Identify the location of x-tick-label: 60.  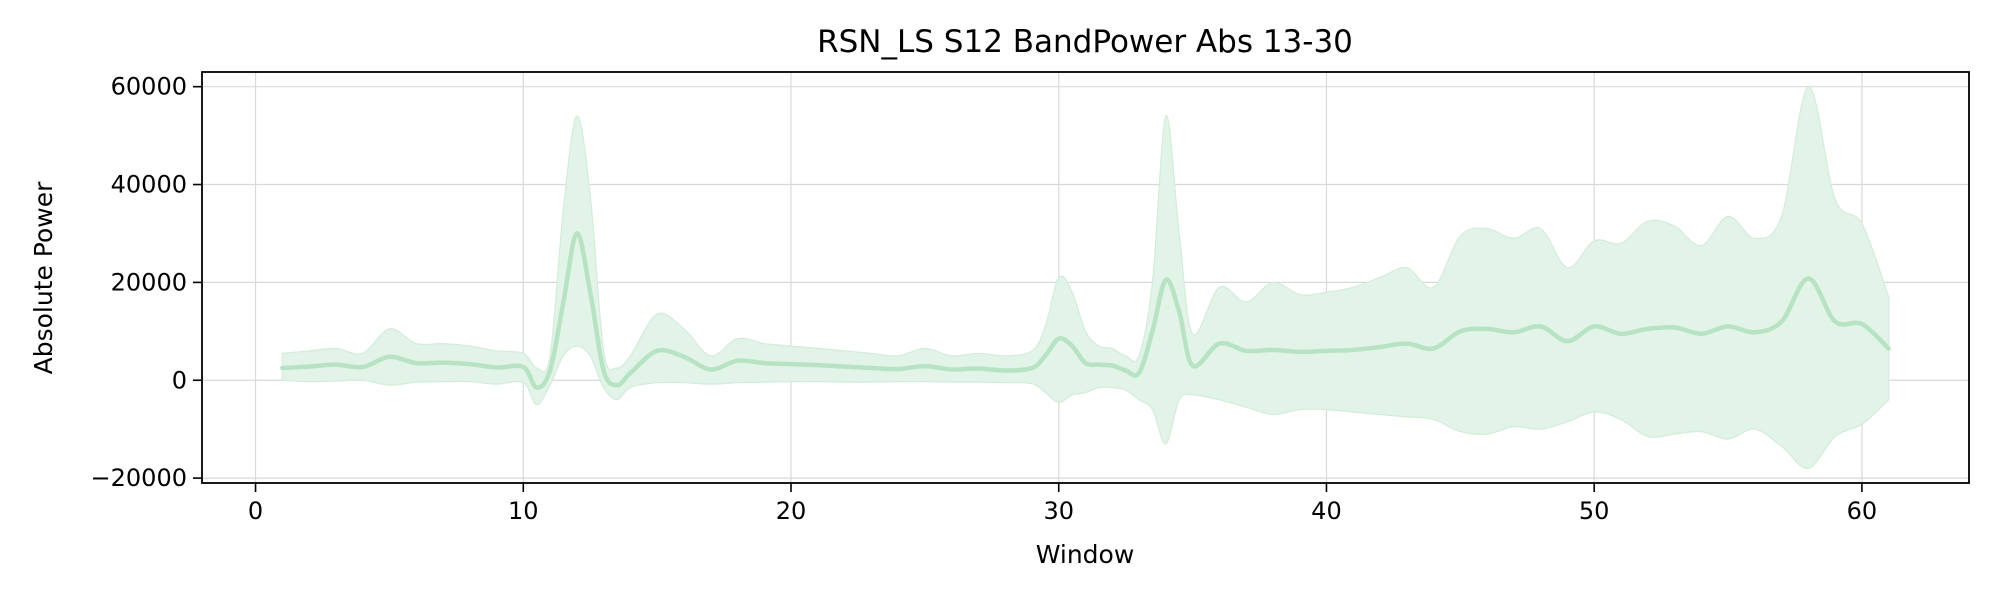
(1862, 511).